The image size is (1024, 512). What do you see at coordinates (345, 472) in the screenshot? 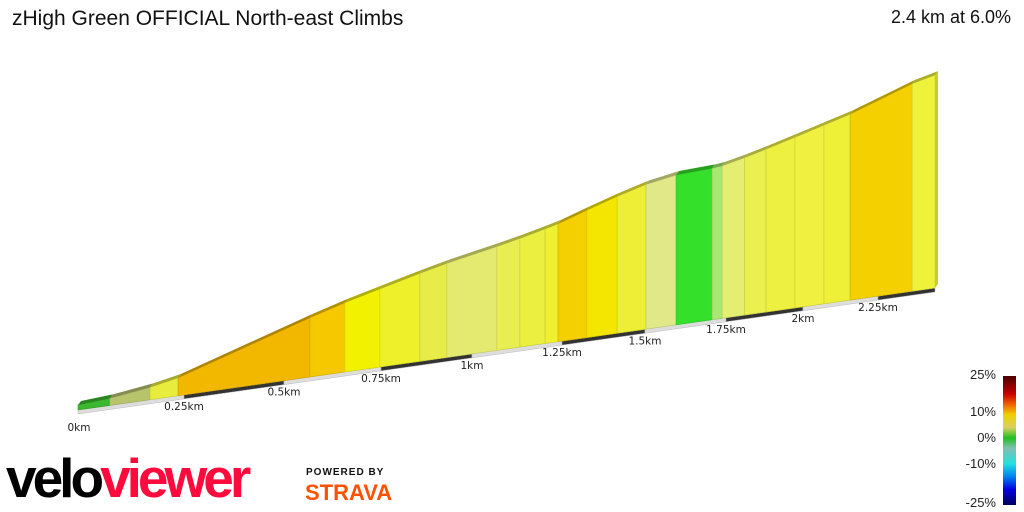
I see `powered-by-label: POWERED BY` at bounding box center [345, 472].